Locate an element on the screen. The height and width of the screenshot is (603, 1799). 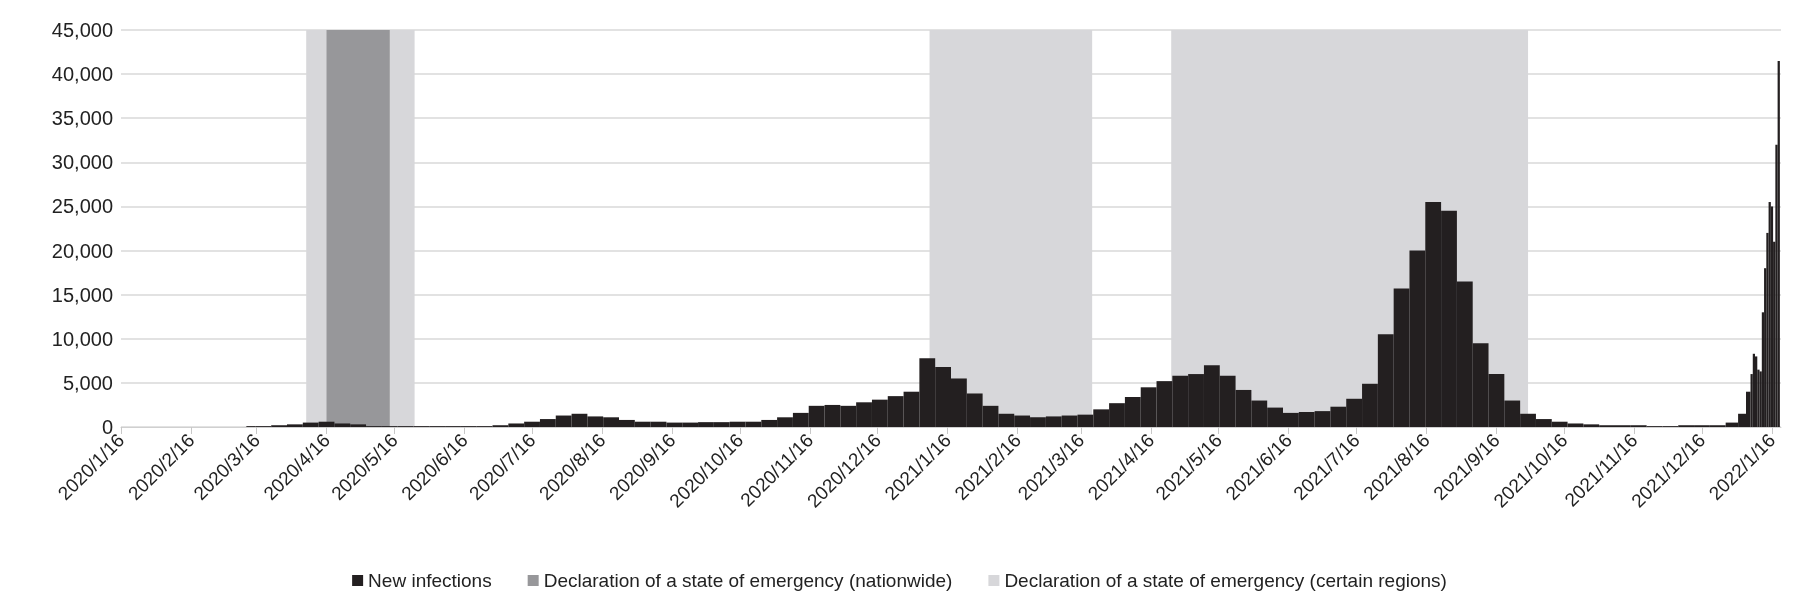
y-tick-label: 45,000 is located at coordinates (82, 30).